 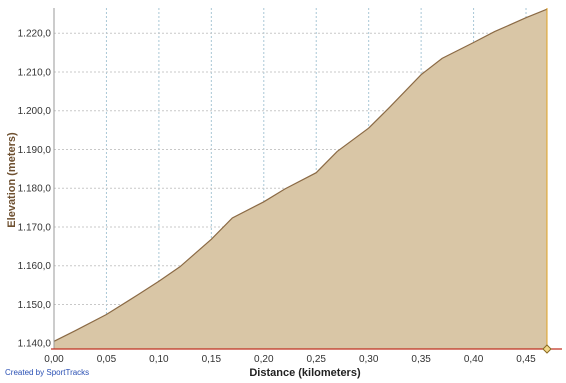 What do you see at coordinates (35, 227) in the screenshot?
I see `y-tick-label: 1.170,0` at bounding box center [35, 227].